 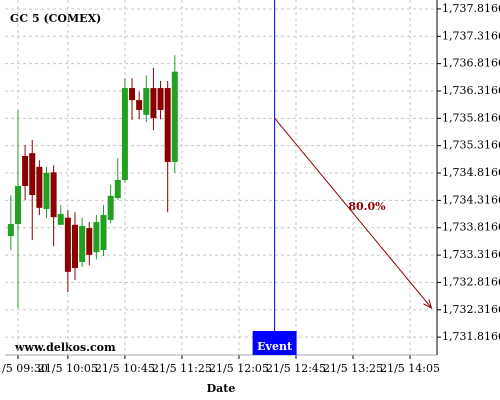 I want to click on x-tick-label: 21/5 11:25, so click(x=182, y=368).